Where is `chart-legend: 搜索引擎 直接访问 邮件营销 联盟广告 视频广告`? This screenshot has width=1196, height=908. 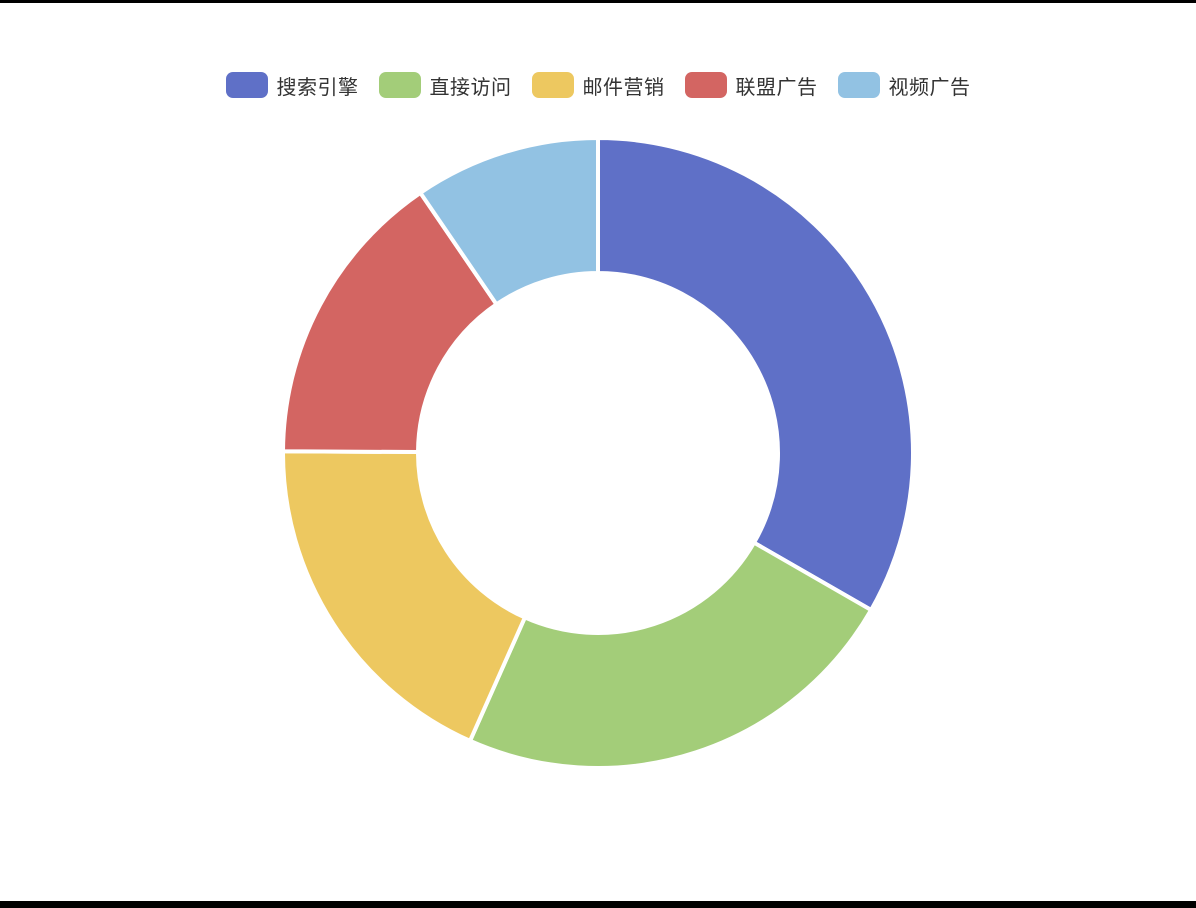 chart-legend: 搜索引擎 直接访问 邮件营销 联盟广告 视频广告 is located at coordinates (598, 85).